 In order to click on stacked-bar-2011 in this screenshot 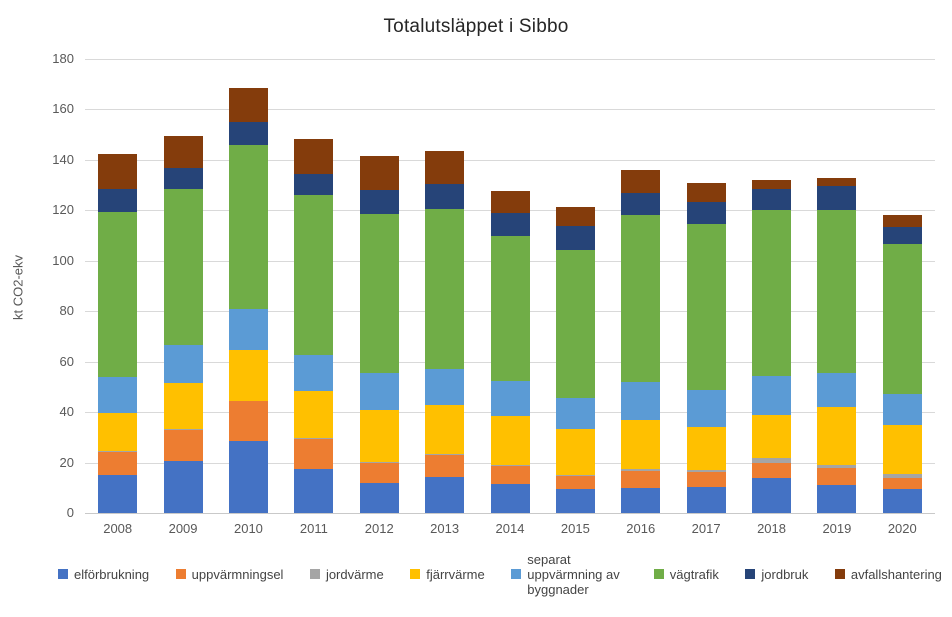, I will do `click(314, 286)`.